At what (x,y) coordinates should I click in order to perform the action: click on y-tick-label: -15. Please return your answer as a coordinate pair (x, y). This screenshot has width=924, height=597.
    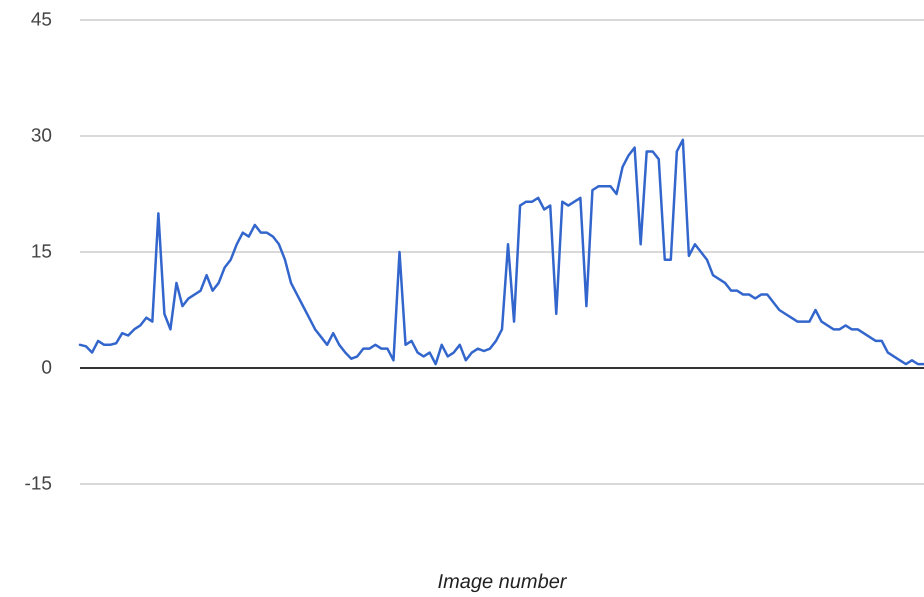
    Looking at the image, I should click on (38, 484).